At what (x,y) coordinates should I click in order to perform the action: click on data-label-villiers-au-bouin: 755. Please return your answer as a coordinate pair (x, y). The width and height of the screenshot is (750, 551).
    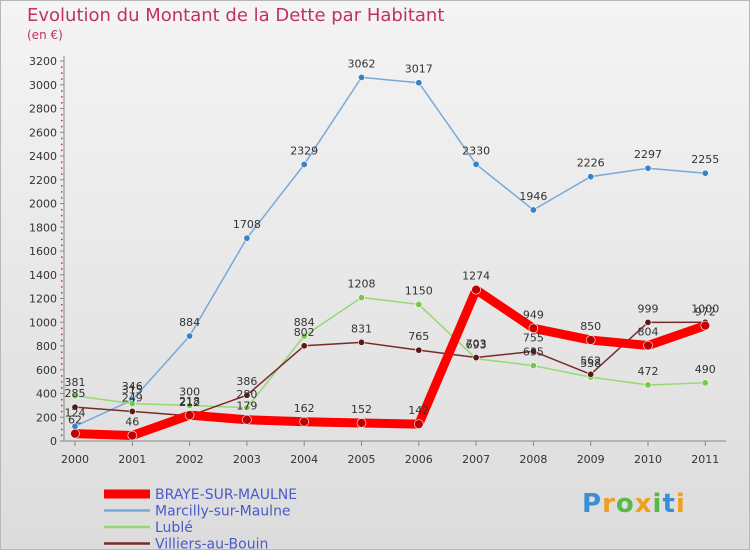
    Looking at the image, I should click on (533, 337).